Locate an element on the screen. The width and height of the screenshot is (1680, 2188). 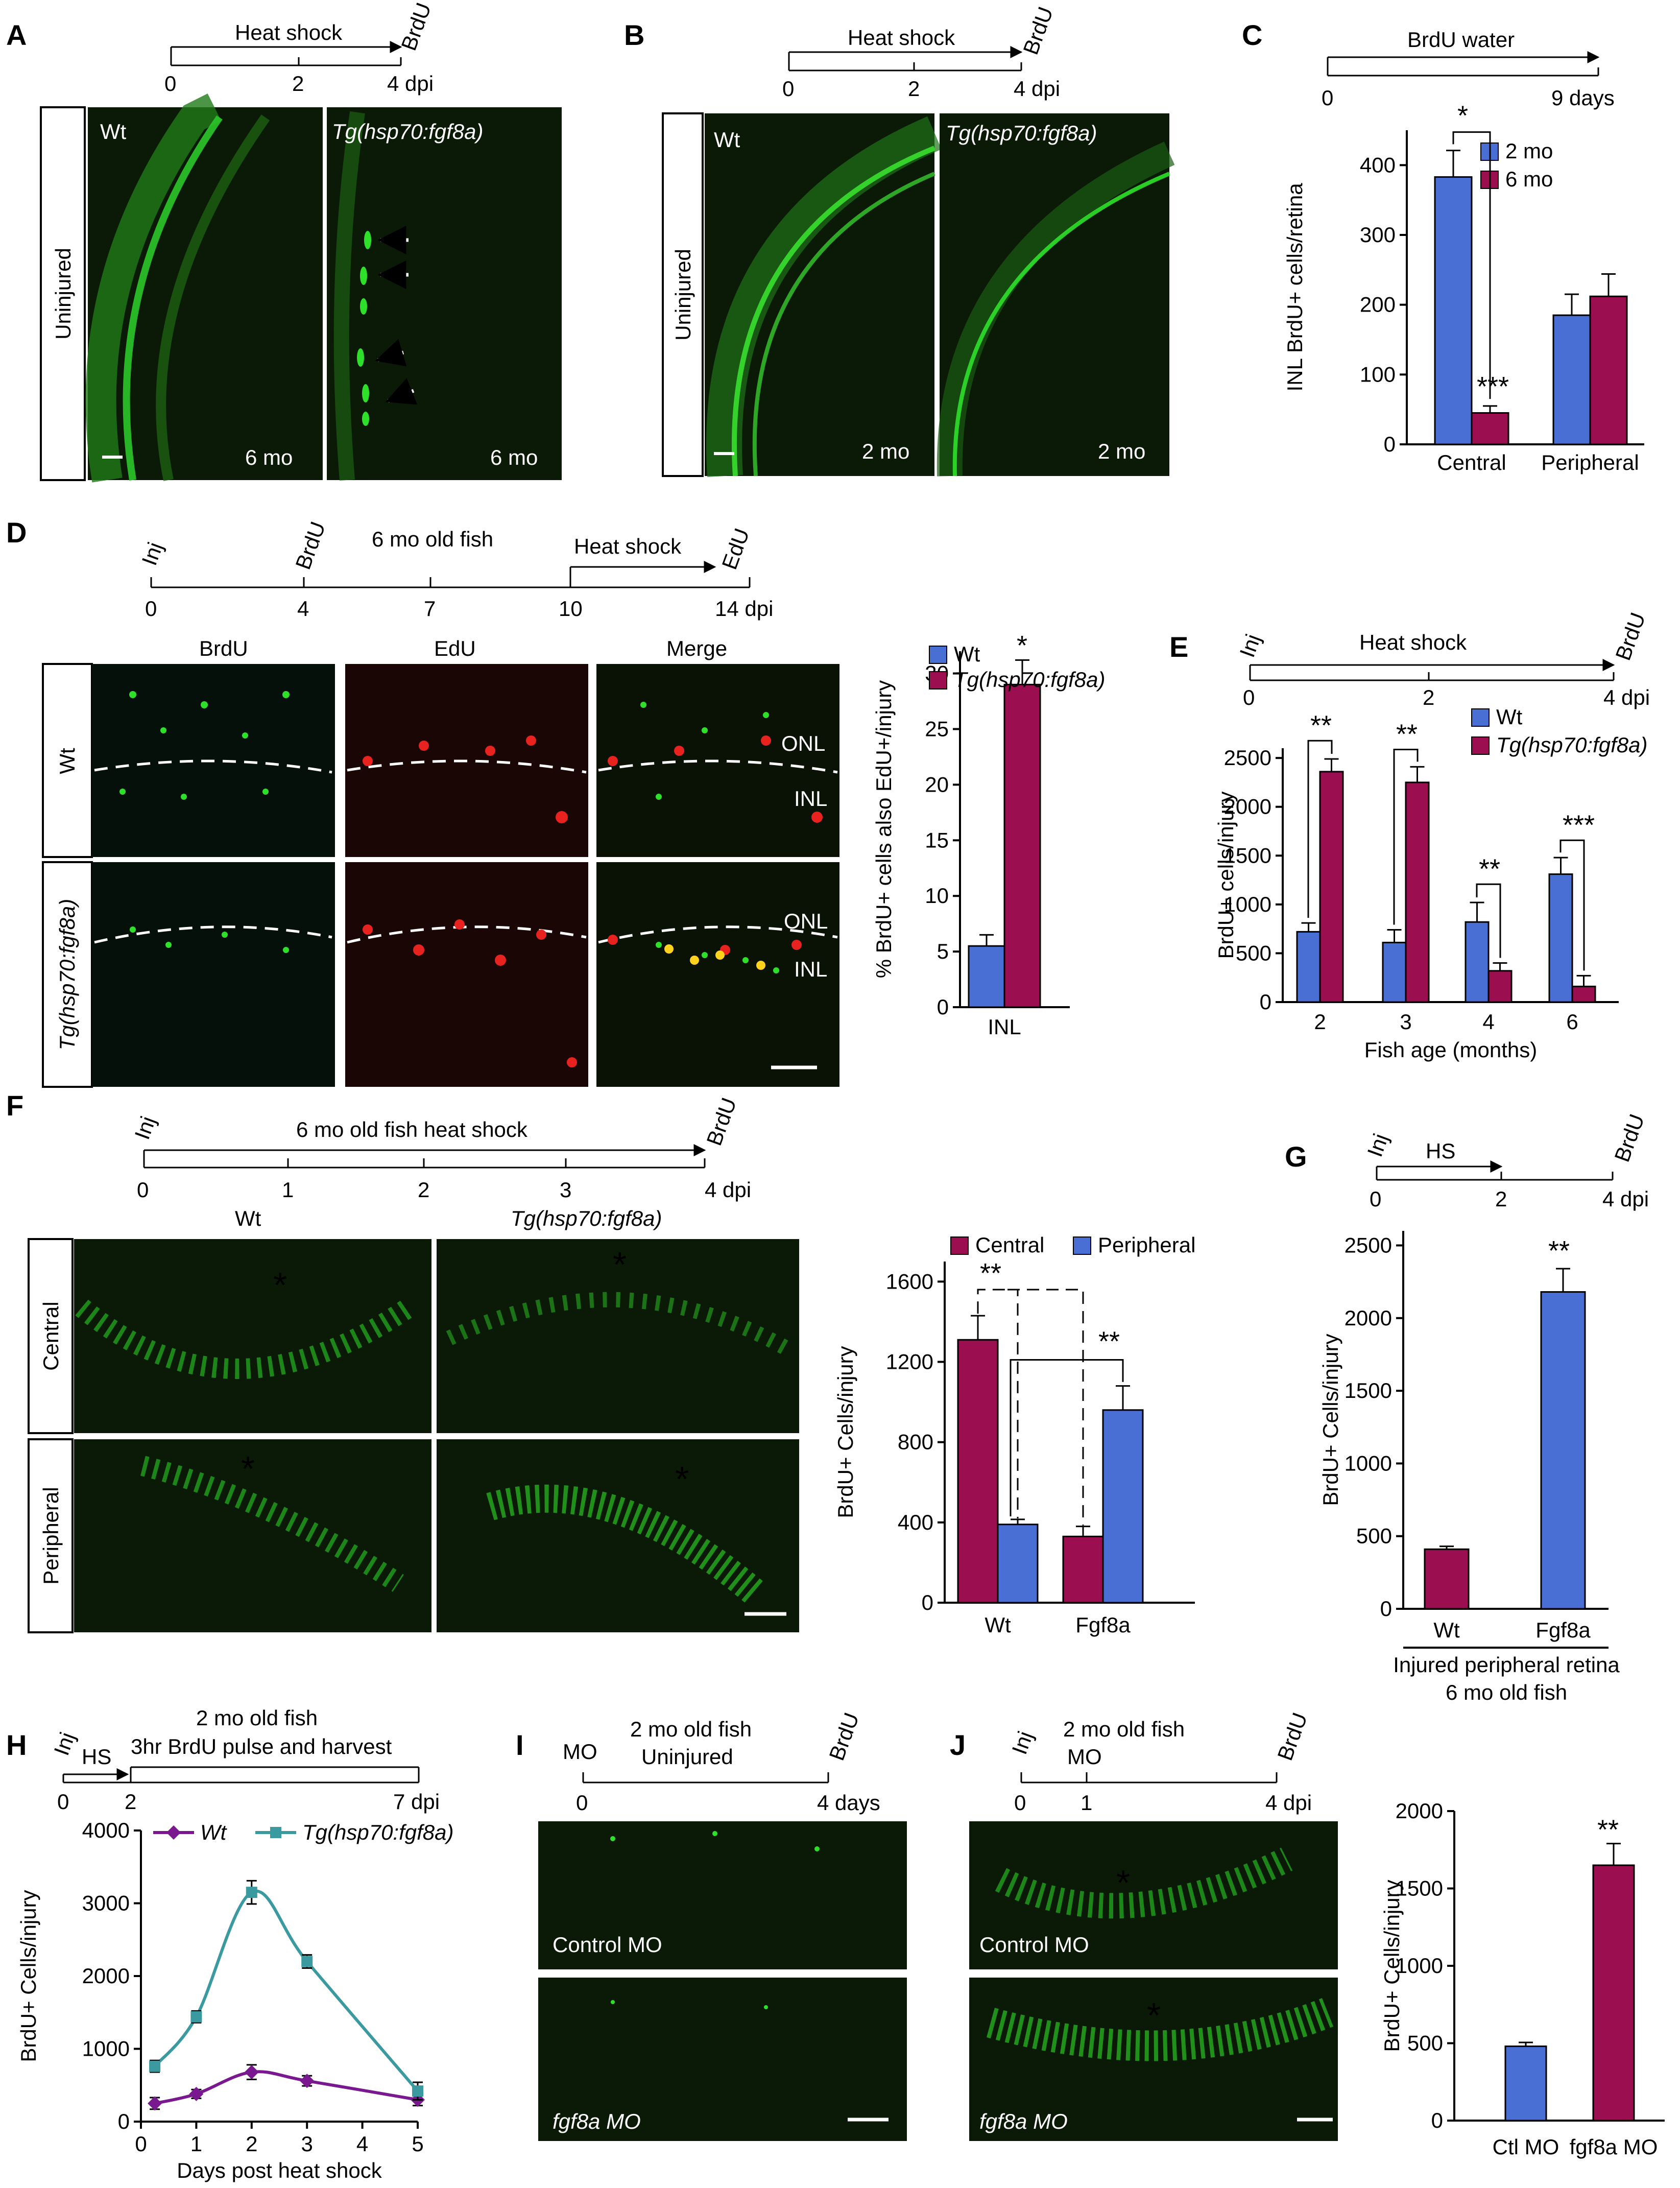
legend-label: Wt is located at coordinates (1509, 717).